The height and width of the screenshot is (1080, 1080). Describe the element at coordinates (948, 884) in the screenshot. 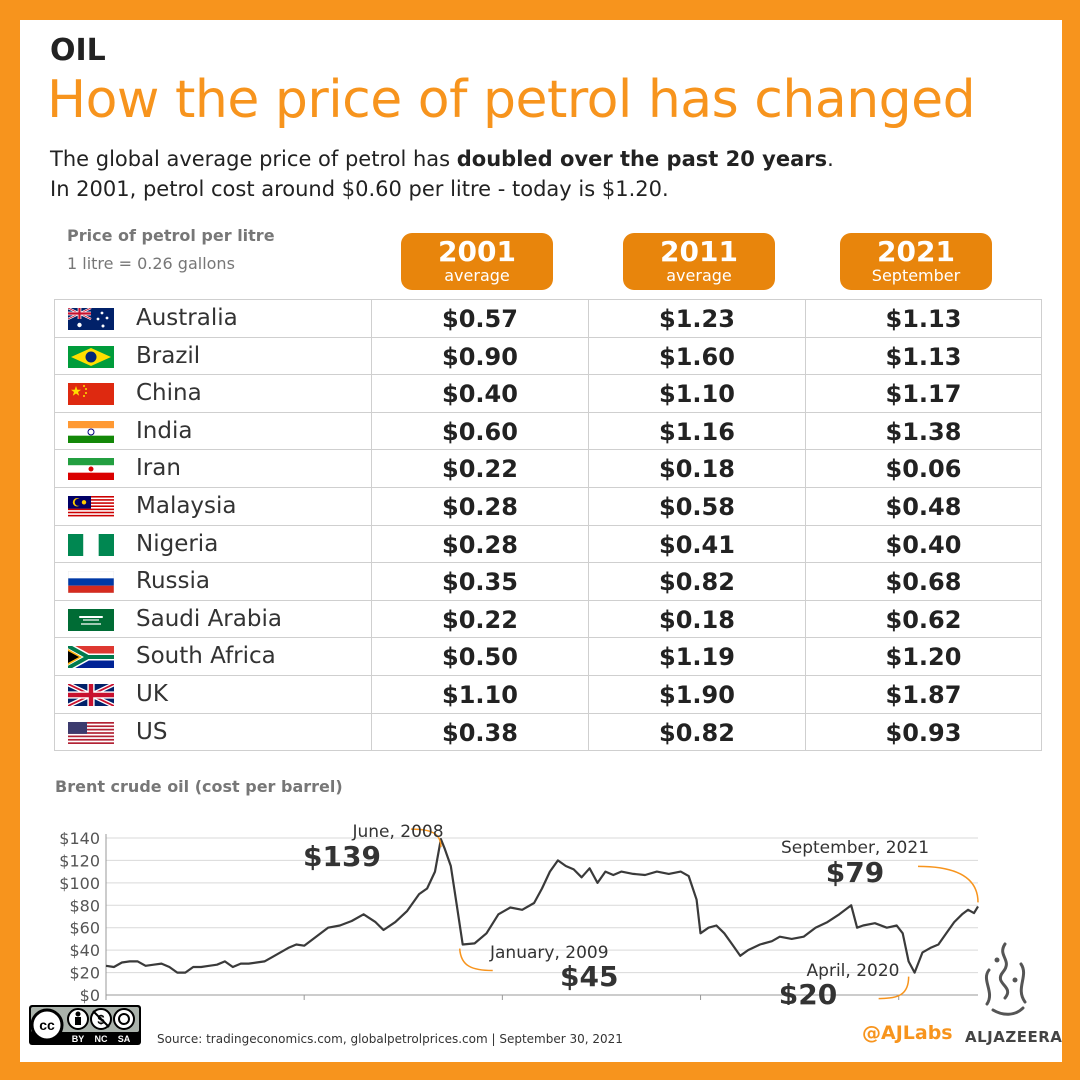

I see `callout-line-september-2021` at that location.